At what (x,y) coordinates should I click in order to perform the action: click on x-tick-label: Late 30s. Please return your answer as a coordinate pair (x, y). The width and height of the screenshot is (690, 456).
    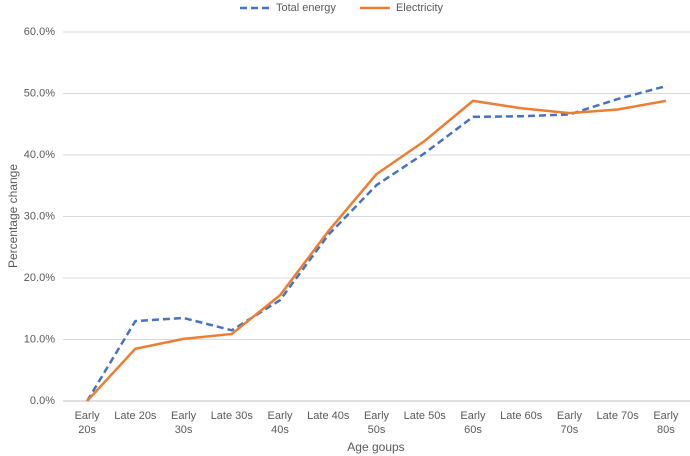
    Looking at the image, I should click on (231, 416).